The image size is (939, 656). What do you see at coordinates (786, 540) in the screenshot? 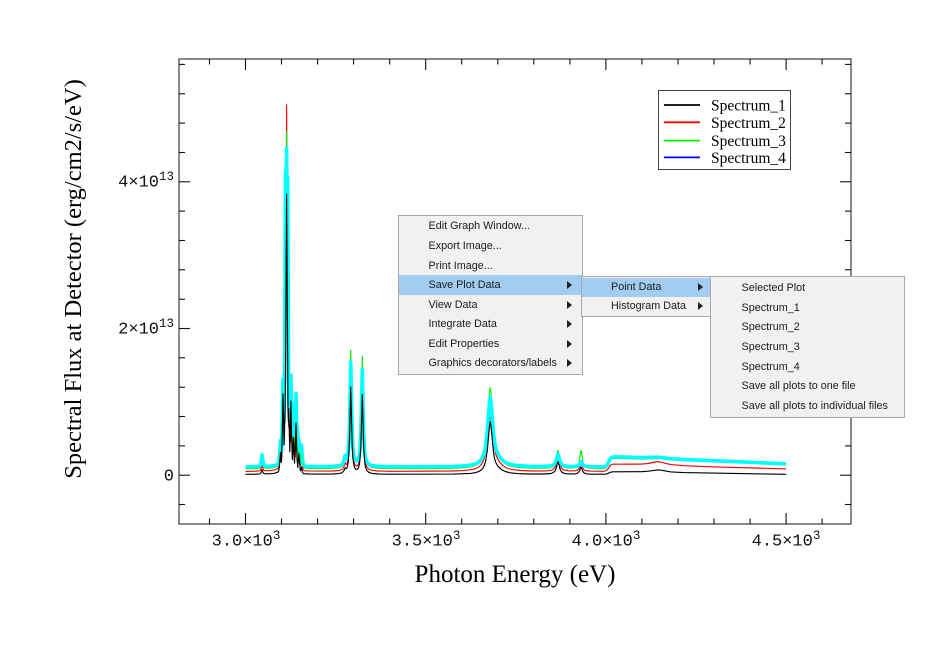
I see `svg-text: 4.5×103` at bounding box center [786, 540].